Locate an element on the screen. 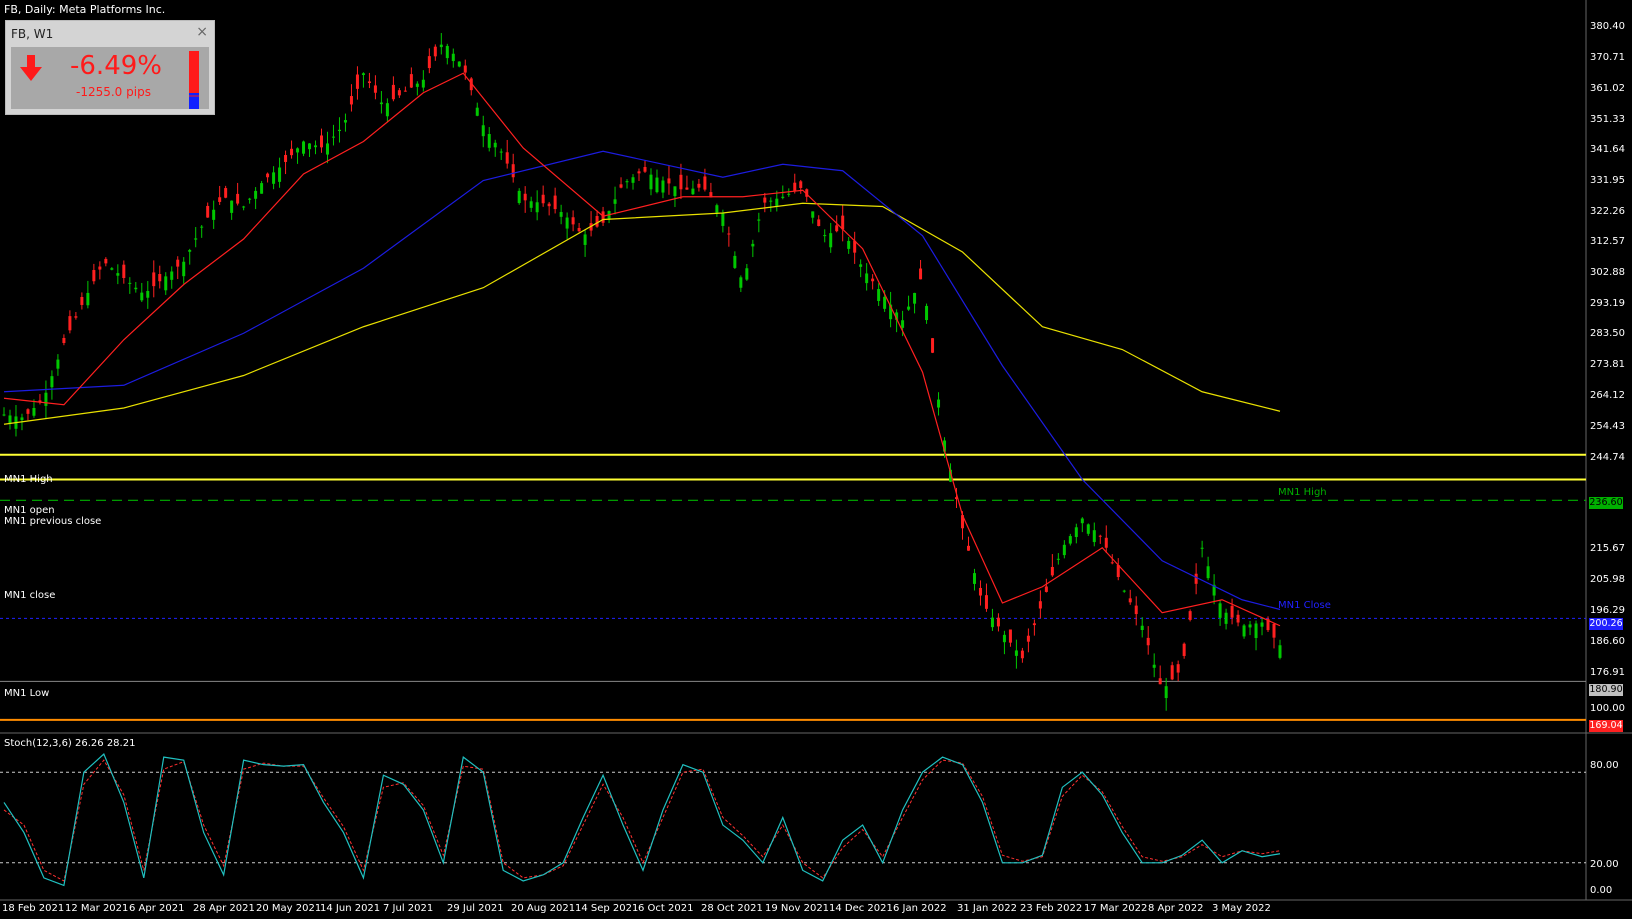 The width and height of the screenshot is (1632, 919). close-icon: × is located at coordinates (202, 32).